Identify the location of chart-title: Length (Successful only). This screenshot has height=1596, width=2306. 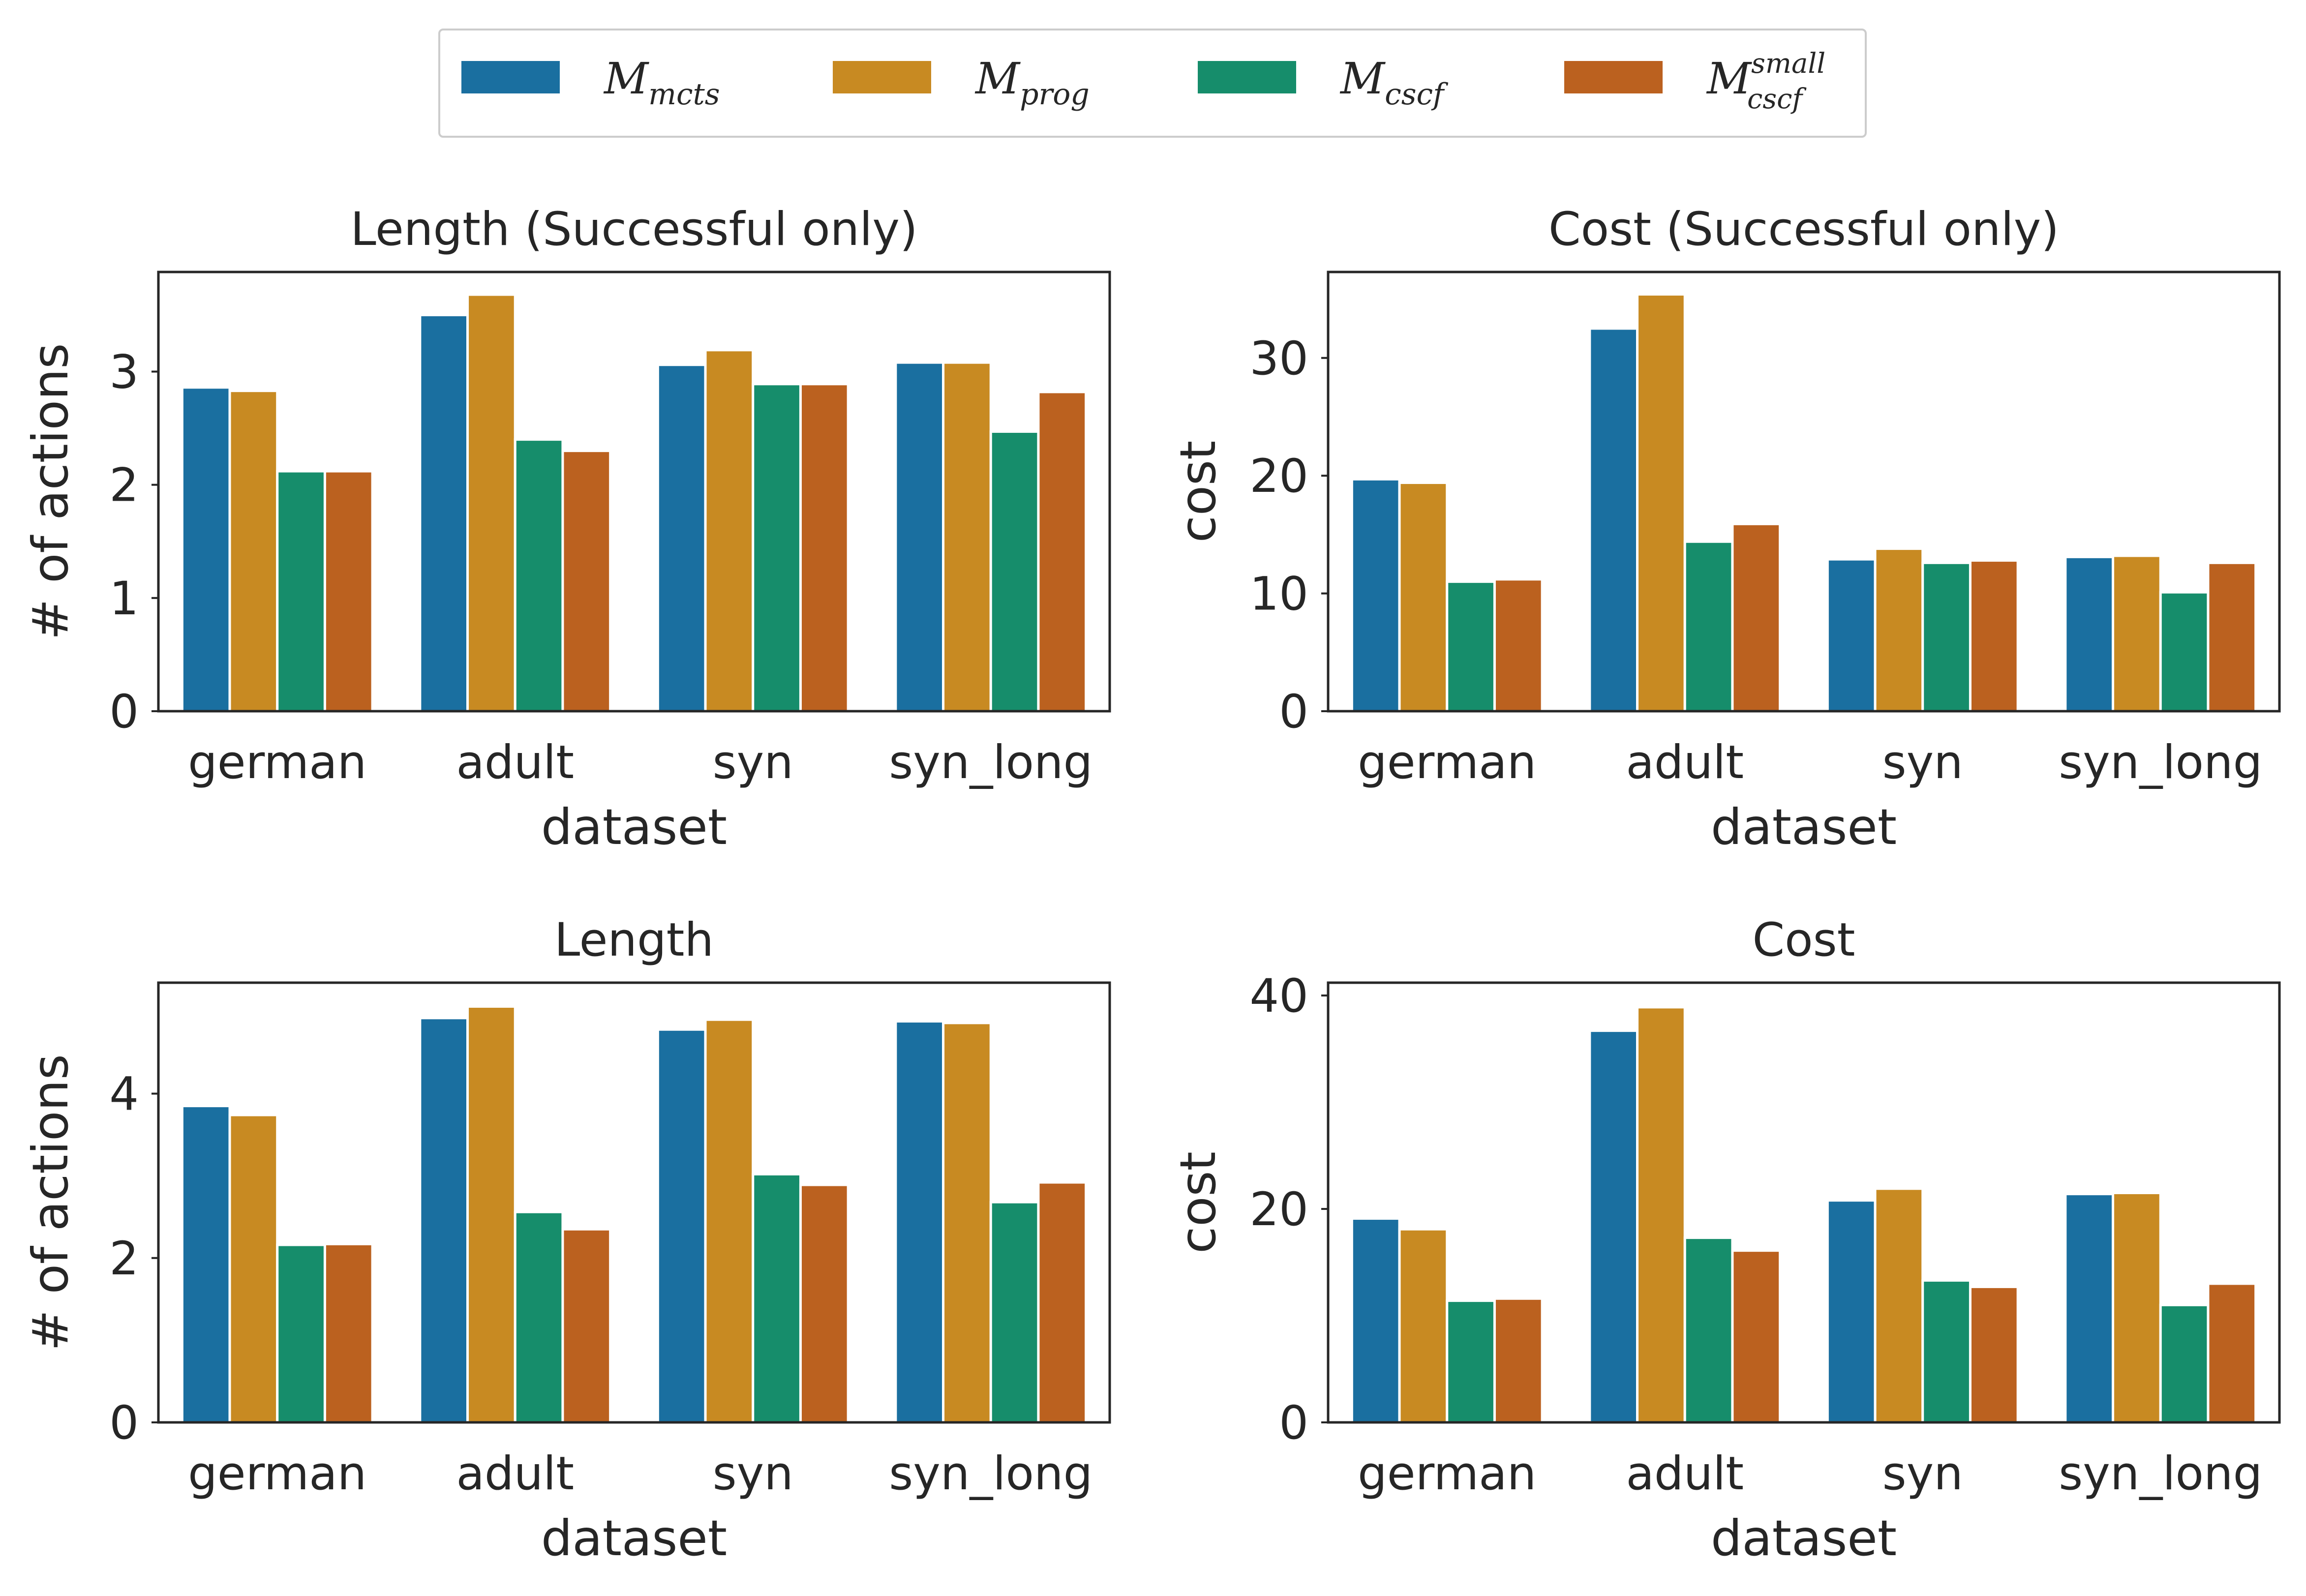
(633, 229).